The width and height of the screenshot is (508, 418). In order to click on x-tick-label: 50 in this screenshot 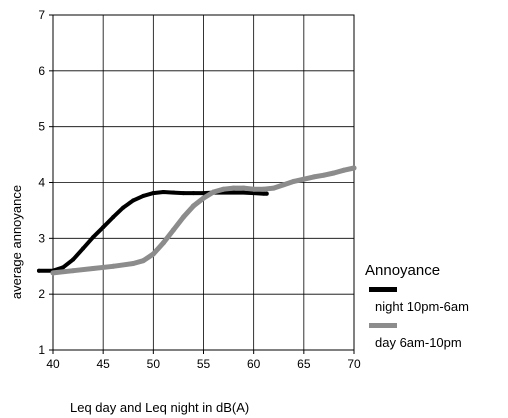, I will do `click(154, 364)`.